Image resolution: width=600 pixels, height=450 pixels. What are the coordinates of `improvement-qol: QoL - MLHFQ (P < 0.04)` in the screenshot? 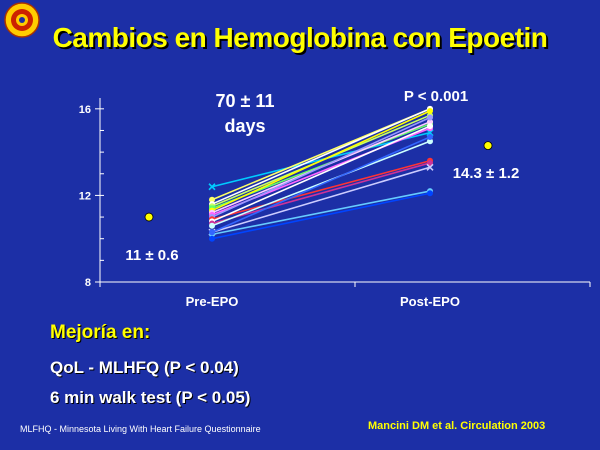 It's located at (144, 367).